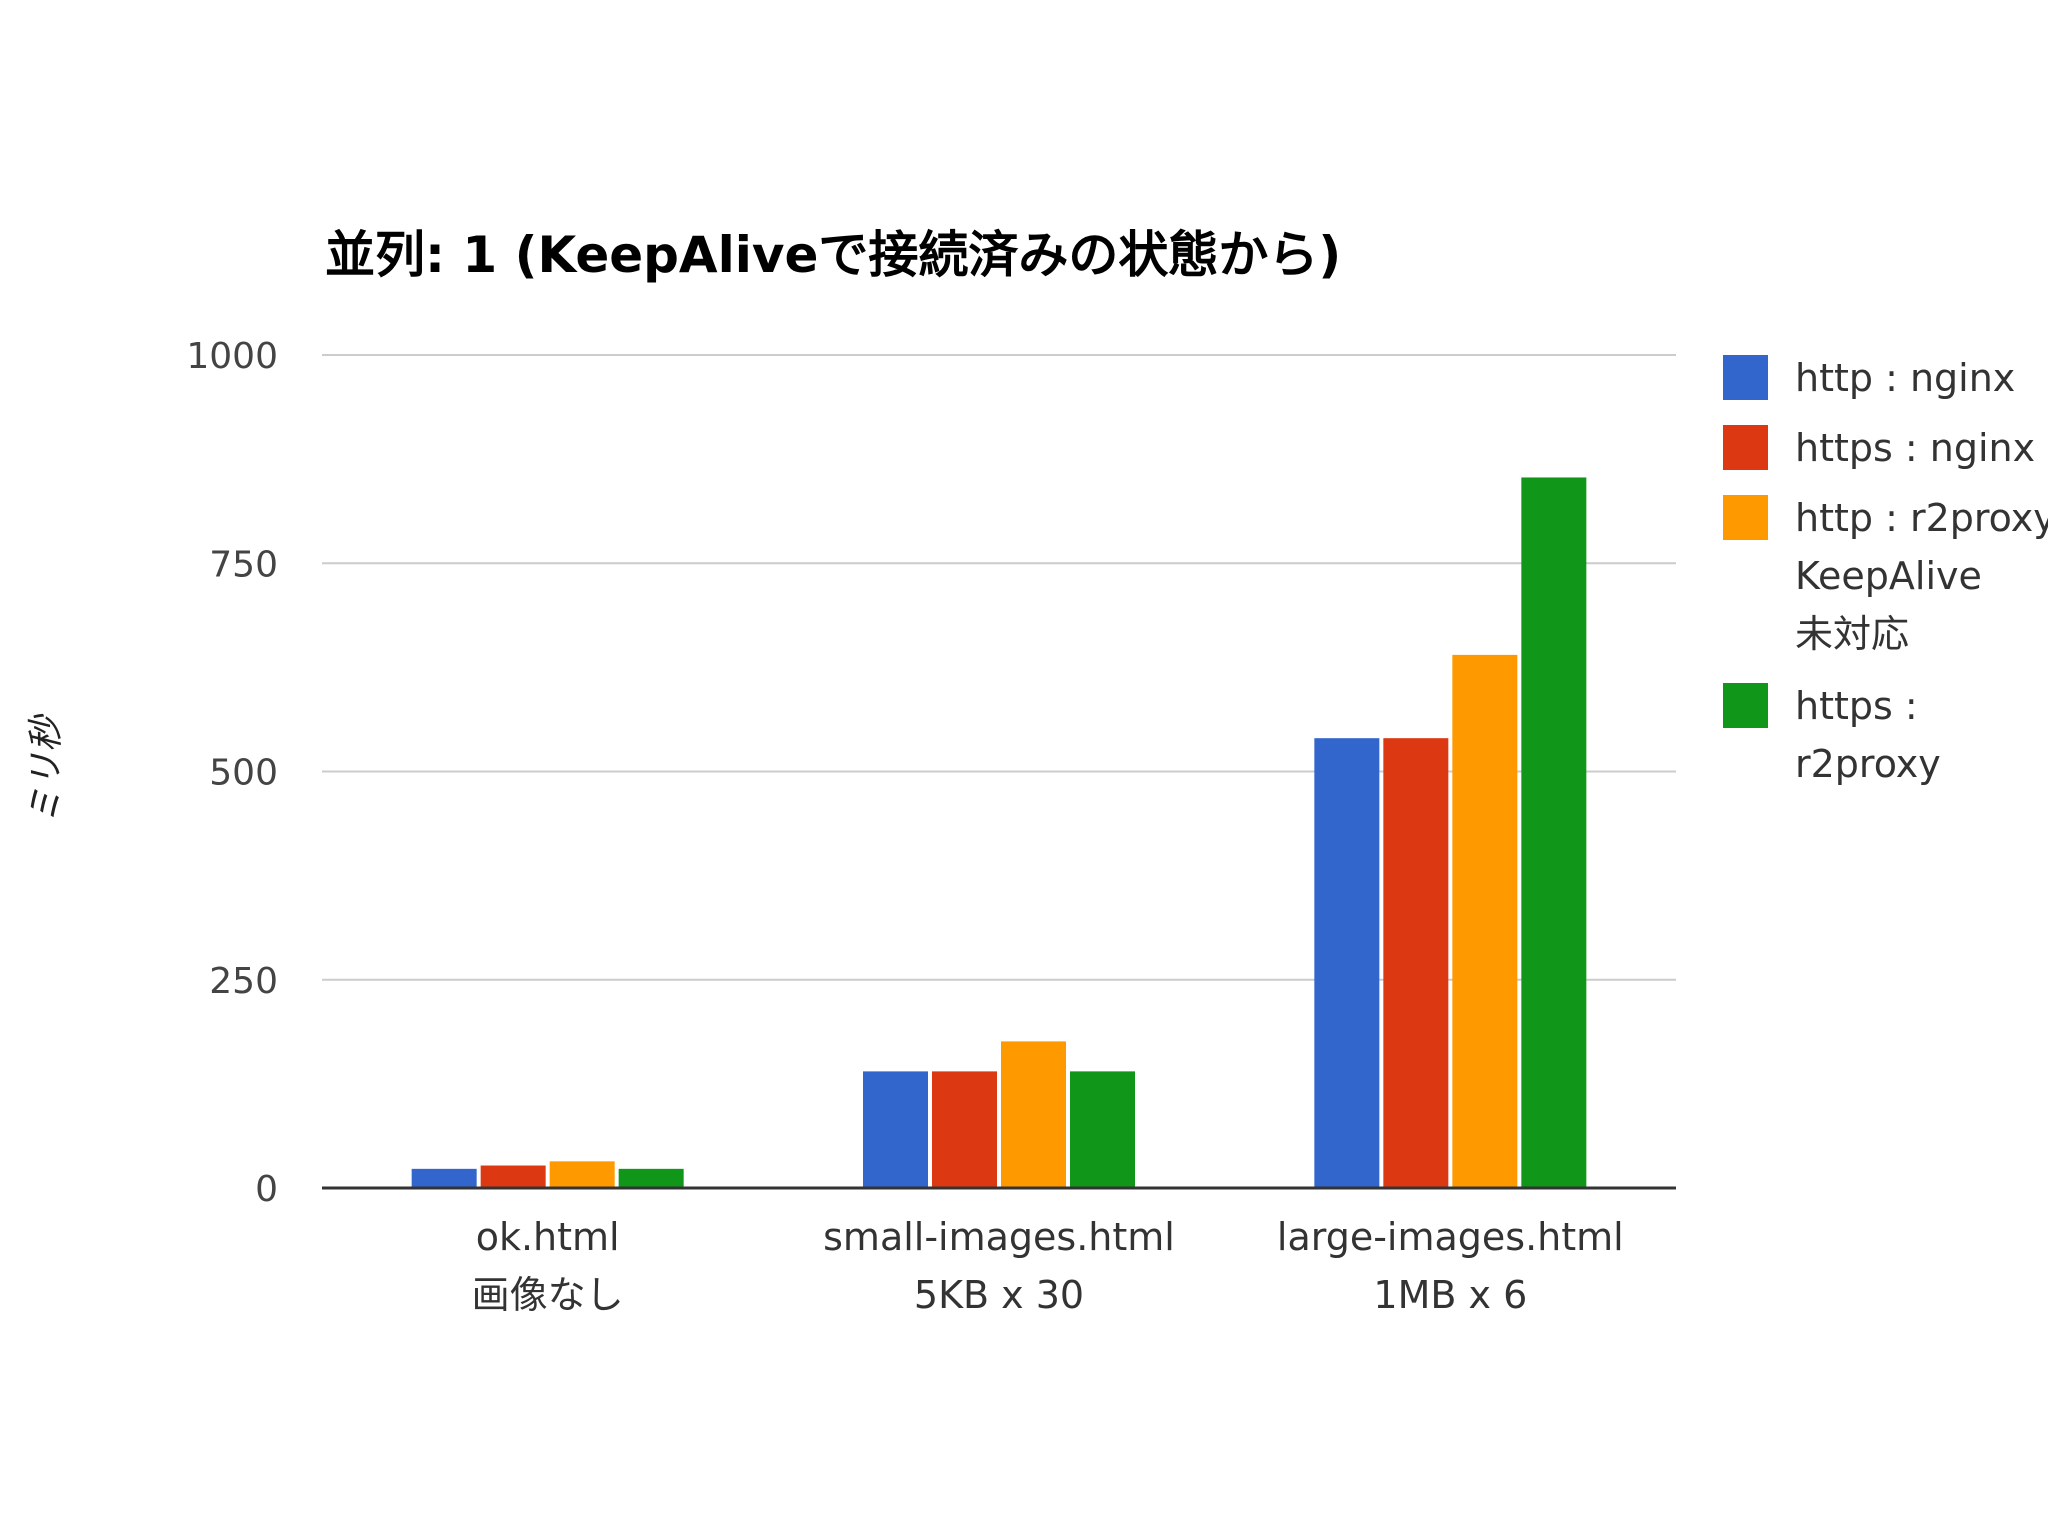  I want to click on legend-label: https :, so click(1856, 706).